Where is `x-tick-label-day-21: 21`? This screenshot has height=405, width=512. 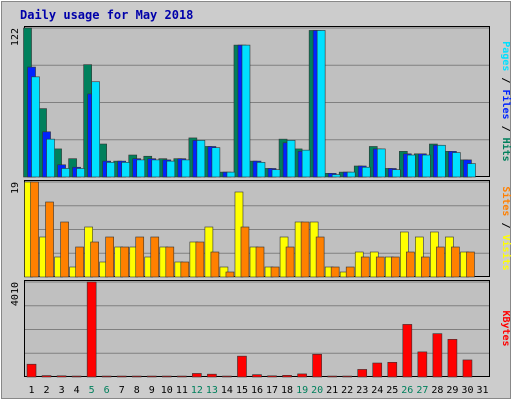
x-tick-label-day-21: 21 is located at coordinates (332, 390).